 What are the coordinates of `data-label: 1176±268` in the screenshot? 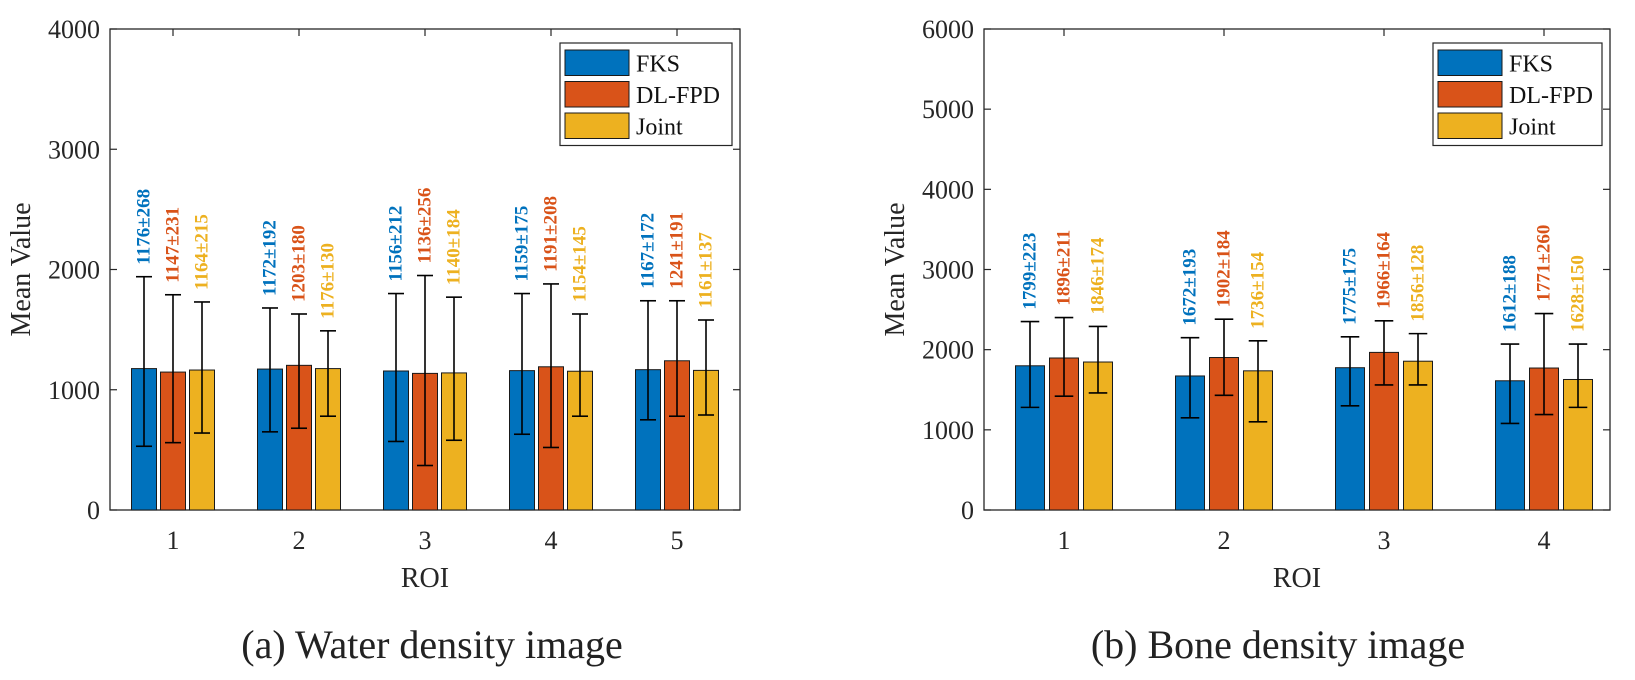 It's located at (144, 227).